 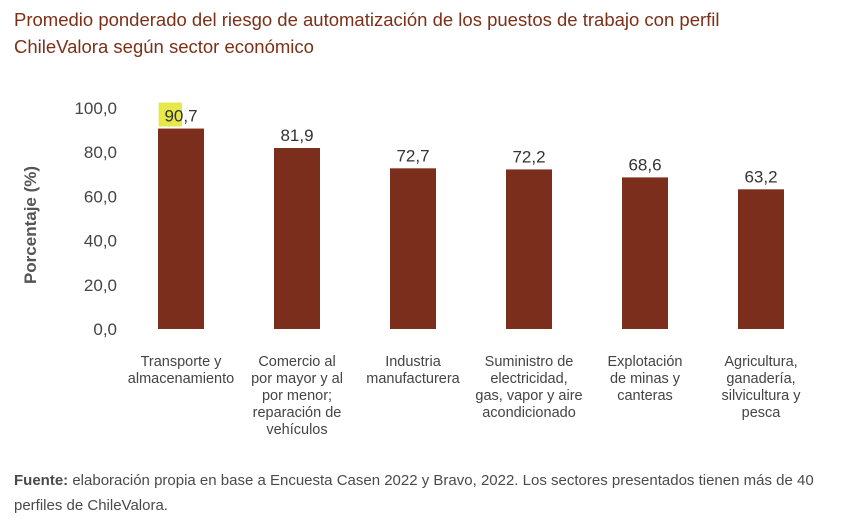 What do you see at coordinates (468, 144) in the screenshot?
I see `value-labels: 90,7 81,9 72,7 72,2 68,6 63,2` at bounding box center [468, 144].